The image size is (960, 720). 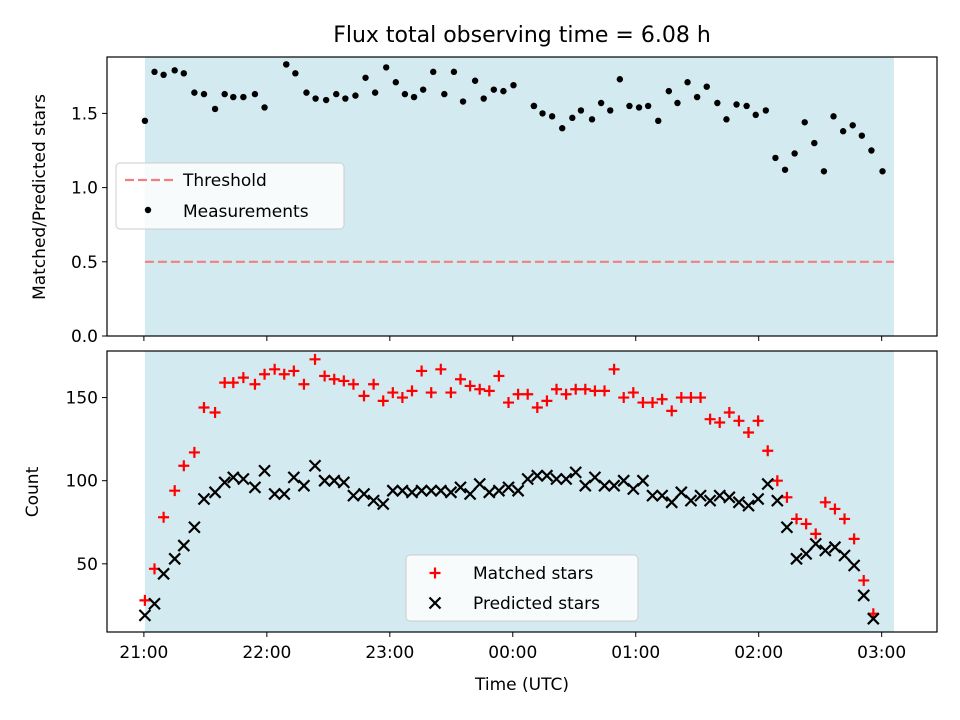 I want to click on top-legend: Threshold Measurements, so click(x=230, y=196).